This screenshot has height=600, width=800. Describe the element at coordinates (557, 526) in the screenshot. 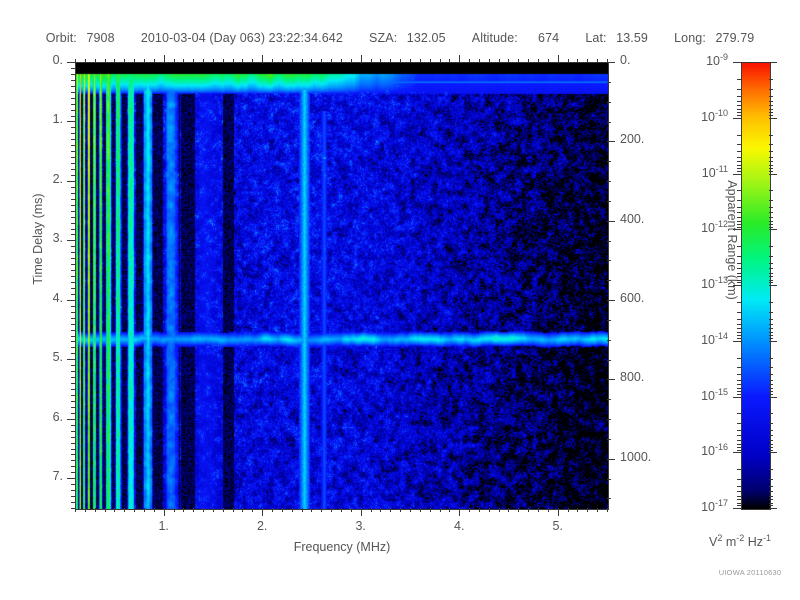

I see `x-tick-label: 5.` at that location.